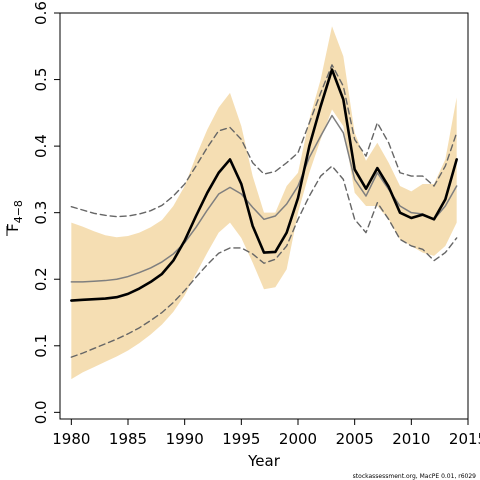 Image resolution: width=480 pixels, height=480 pixels. What do you see at coordinates (18, 211) in the screenshot?
I see `y-axis-title-subscript: 4−8` at bounding box center [18, 211].